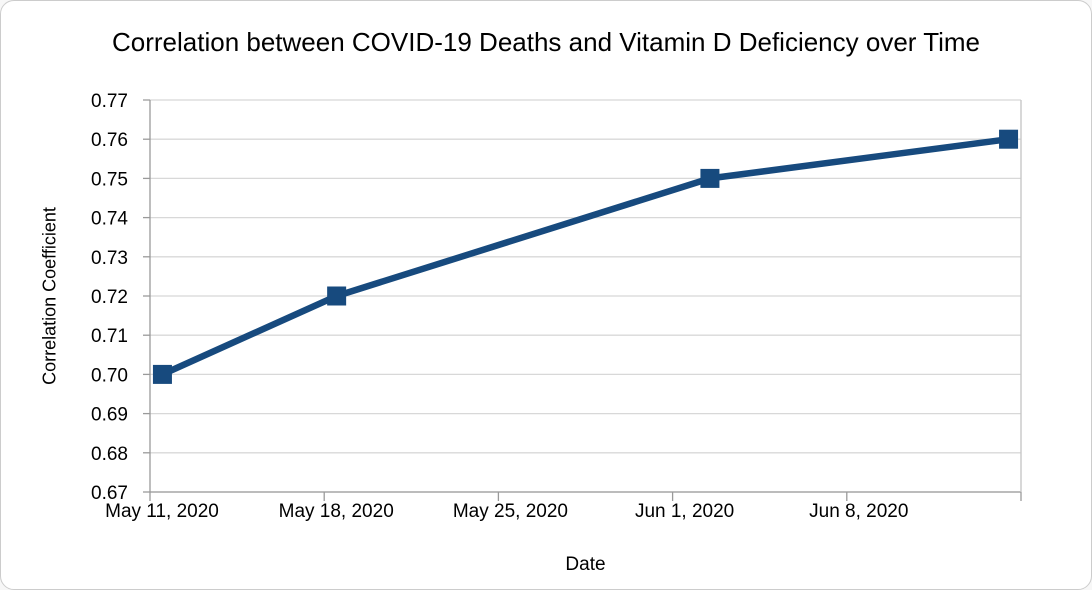 This screenshot has height=590, width=1092. What do you see at coordinates (336, 511) in the screenshot?
I see `x-tick-label: May 18, 2020` at bounding box center [336, 511].